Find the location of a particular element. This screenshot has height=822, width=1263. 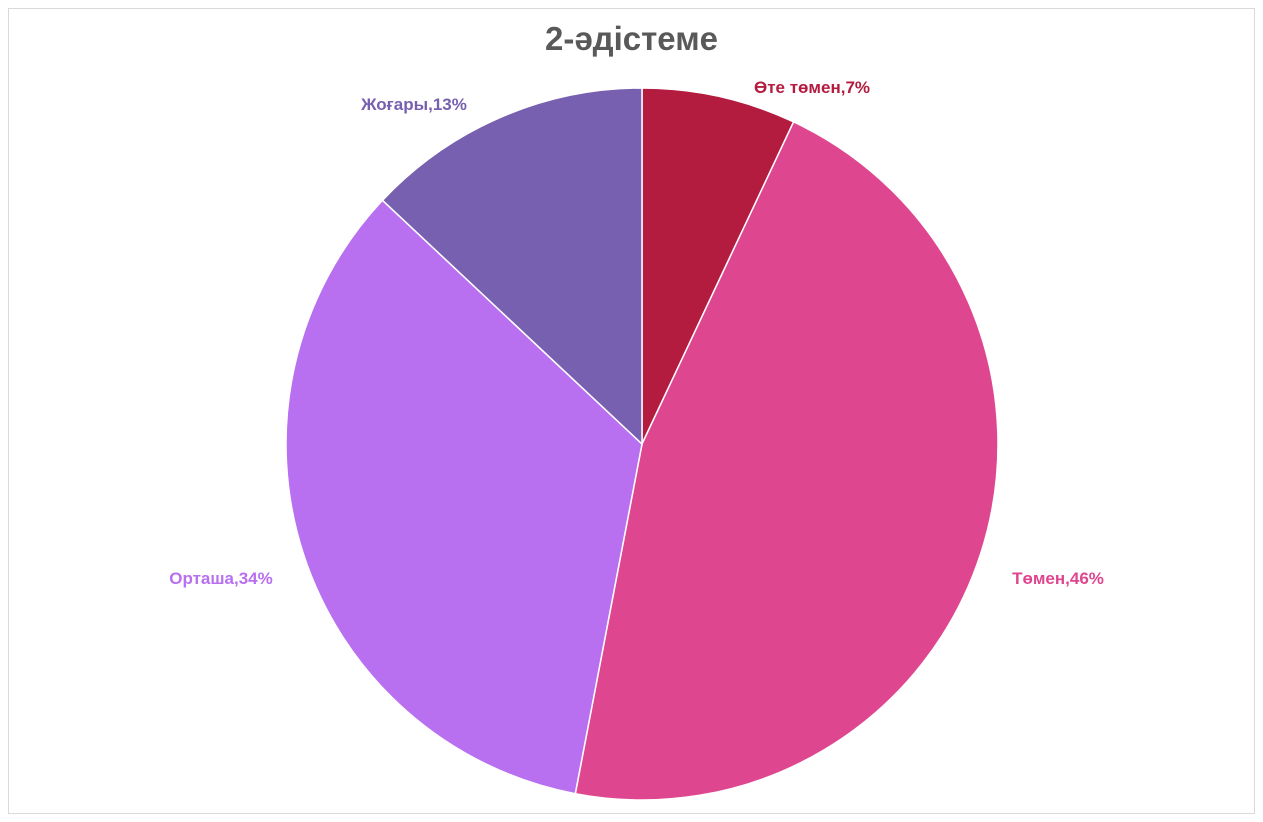

slice-label-4: Жоғары,13% is located at coordinates (413, 104).